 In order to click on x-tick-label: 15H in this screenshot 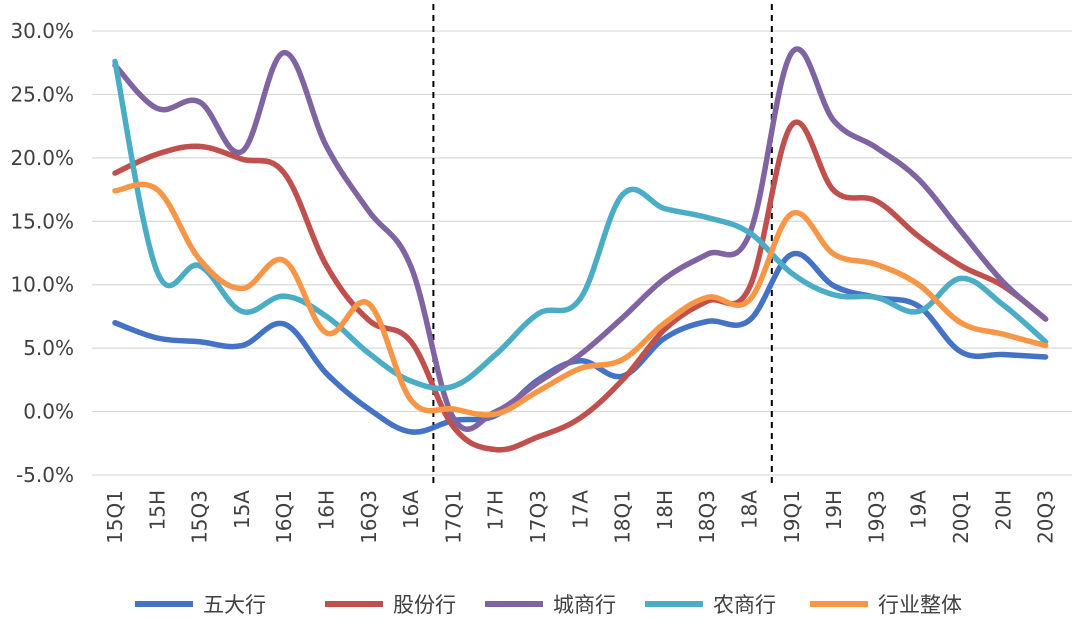, I will do `click(157, 510)`.